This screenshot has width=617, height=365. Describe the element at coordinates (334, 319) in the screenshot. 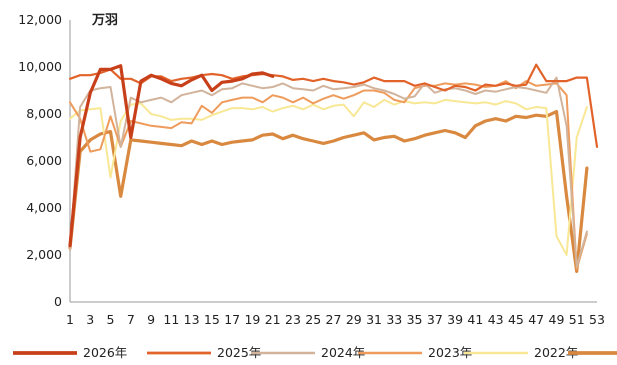

I see `x-tick-label: 27` at that location.